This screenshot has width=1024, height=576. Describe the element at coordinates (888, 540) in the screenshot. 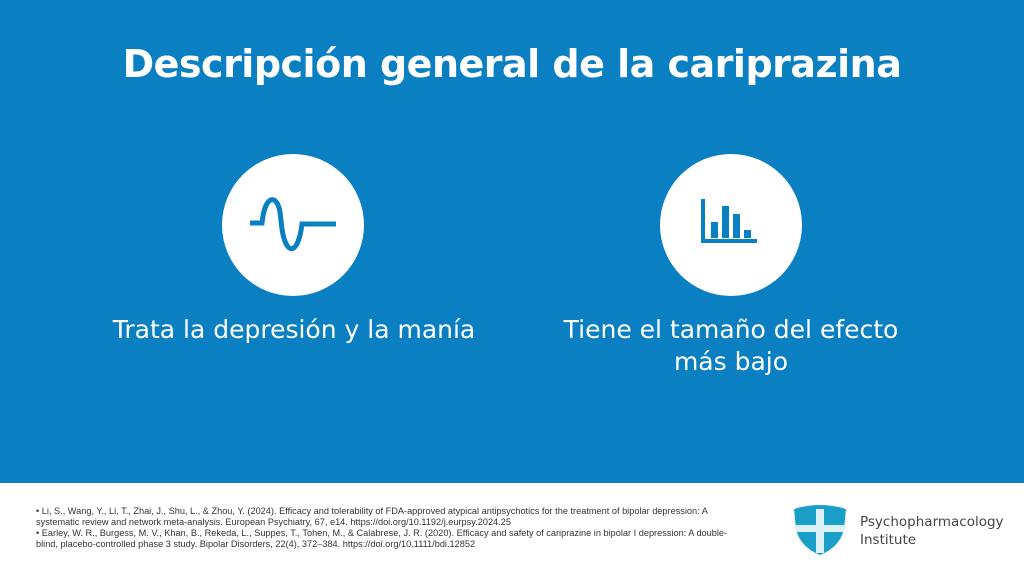

I see `logo-text: Institute` at that location.